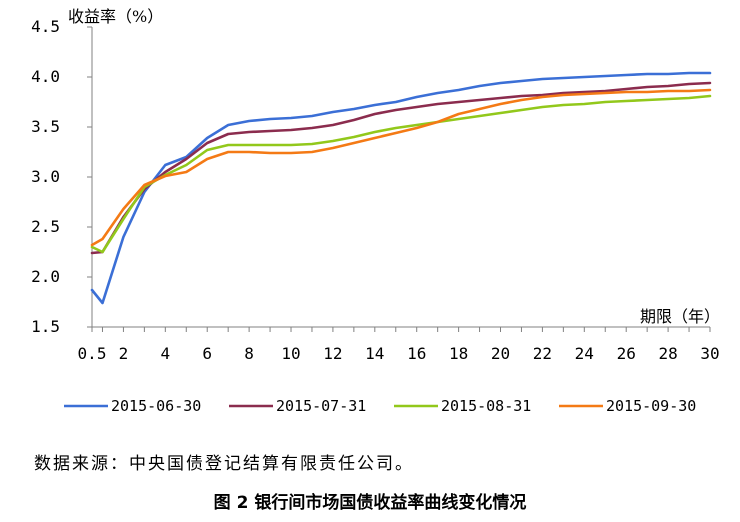  What do you see at coordinates (332, 353) in the screenshot?
I see `x-tick-label: 12` at bounding box center [332, 353].